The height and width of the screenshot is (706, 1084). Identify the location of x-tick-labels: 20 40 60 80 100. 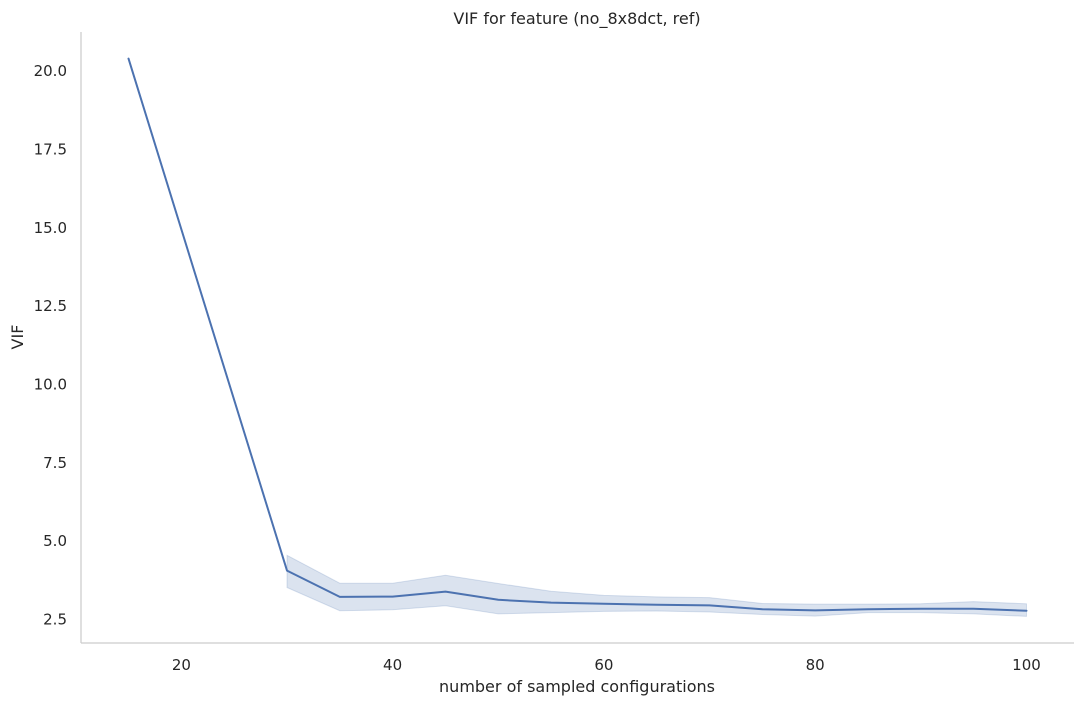
(606, 665).